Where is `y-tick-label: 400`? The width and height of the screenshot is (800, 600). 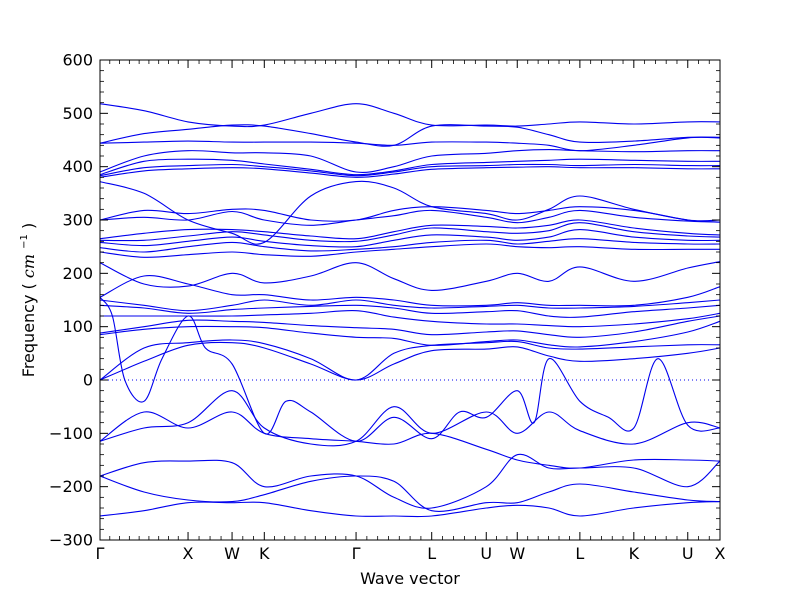
y-tick-label: 400 is located at coordinates (77, 166).